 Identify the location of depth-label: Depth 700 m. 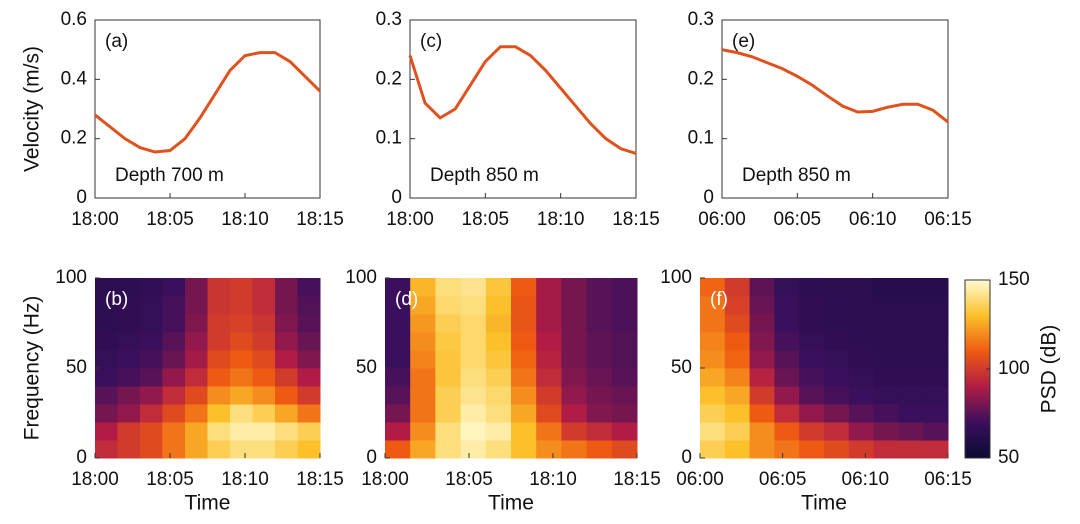
(169, 175).